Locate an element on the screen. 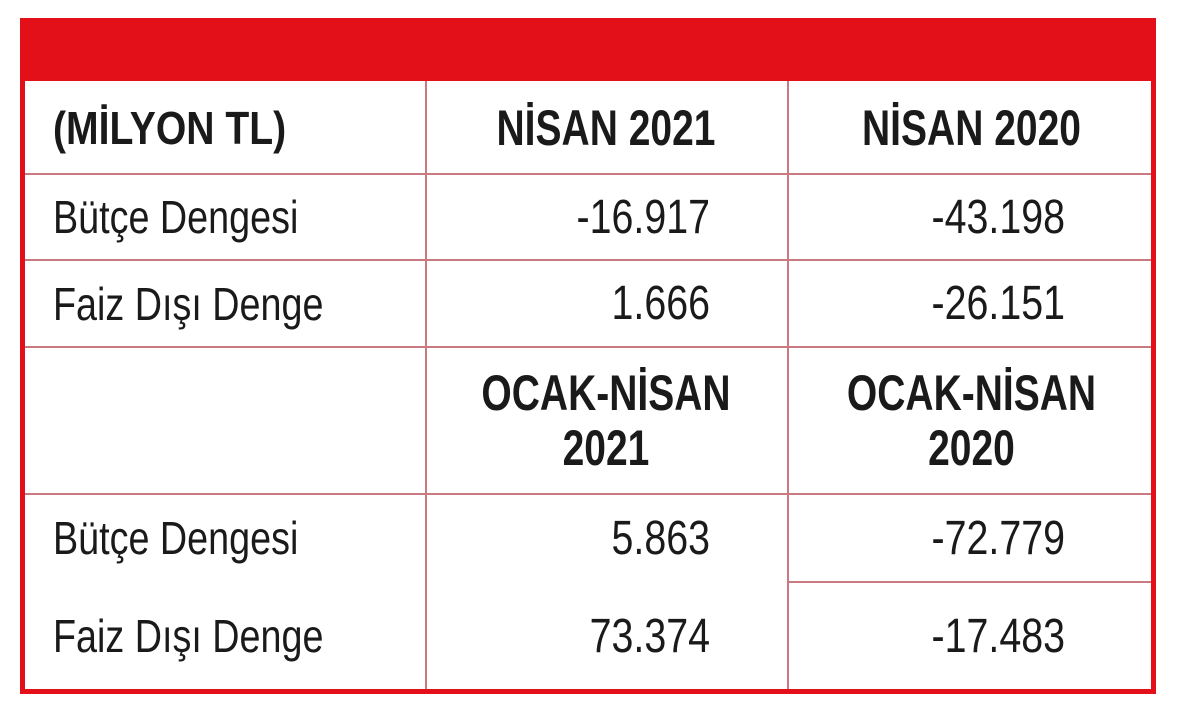 The width and height of the screenshot is (1200, 721). table-cell-value: -72.779 is located at coordinates (998, 538).